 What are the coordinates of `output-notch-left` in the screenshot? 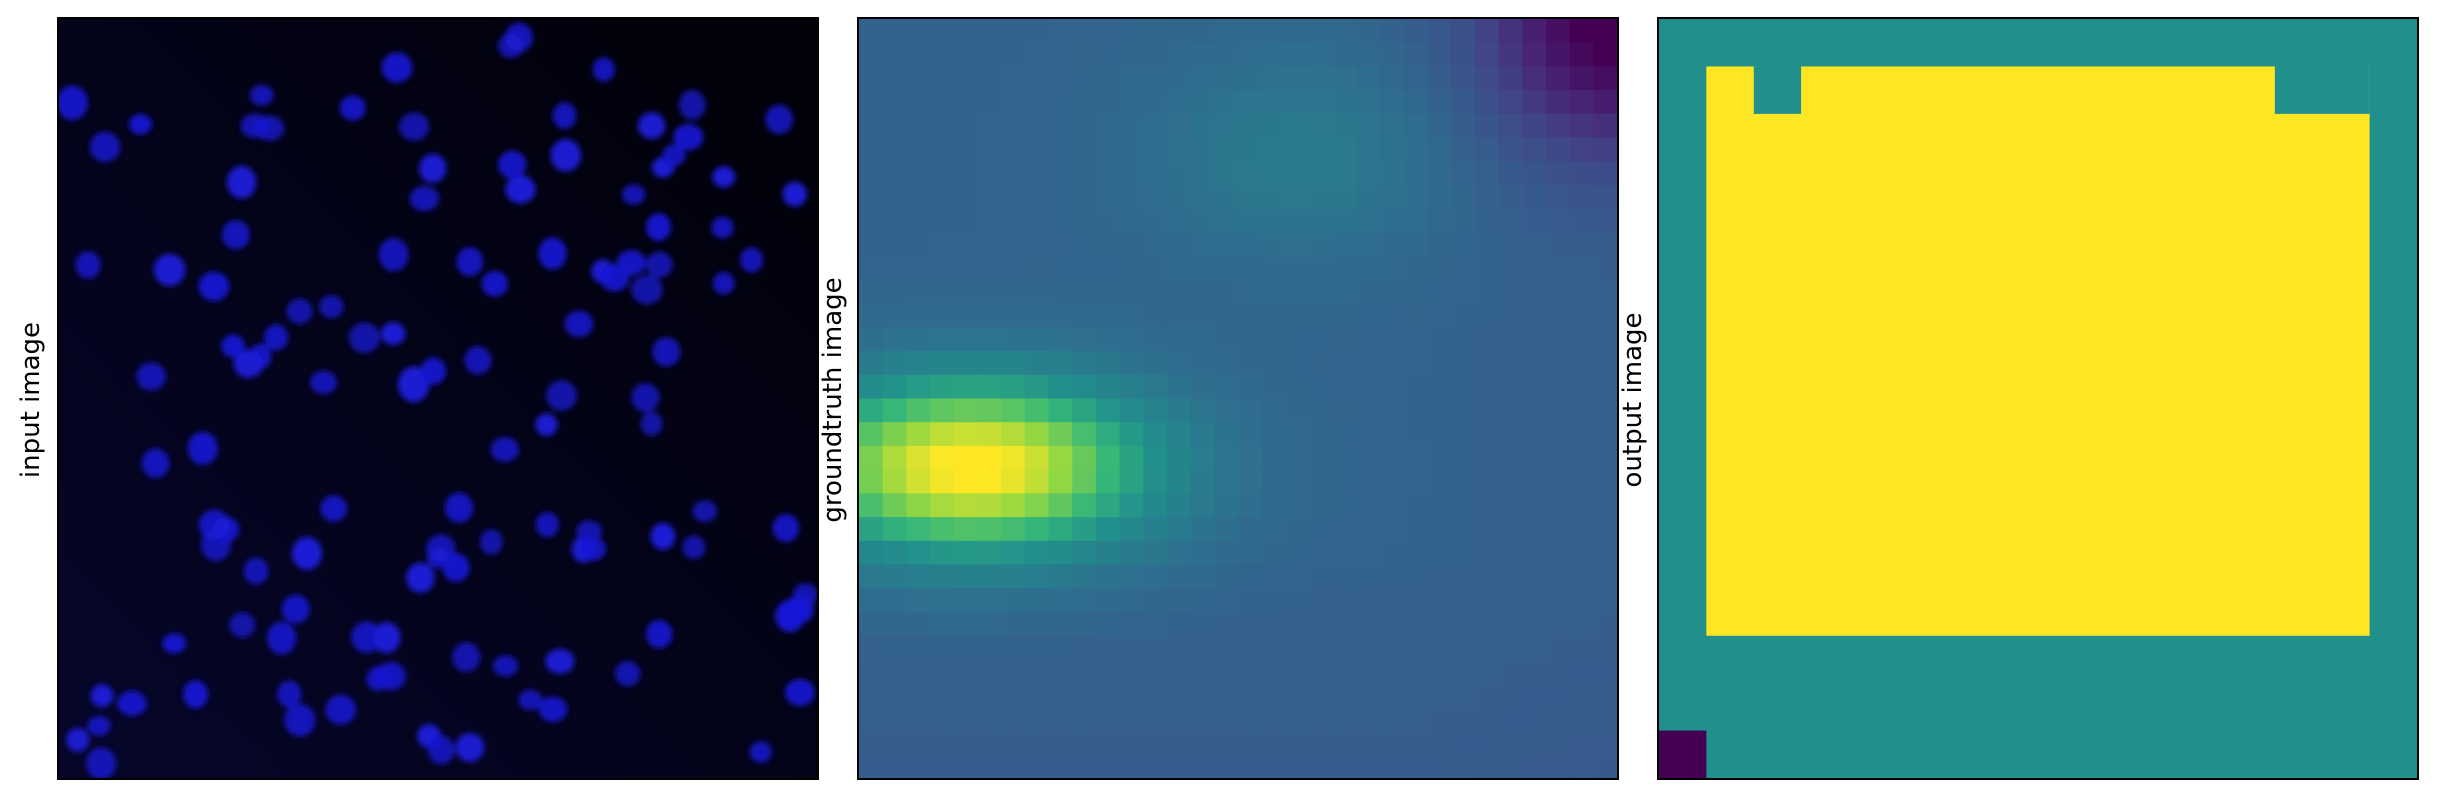 It's located at (1777, 90).